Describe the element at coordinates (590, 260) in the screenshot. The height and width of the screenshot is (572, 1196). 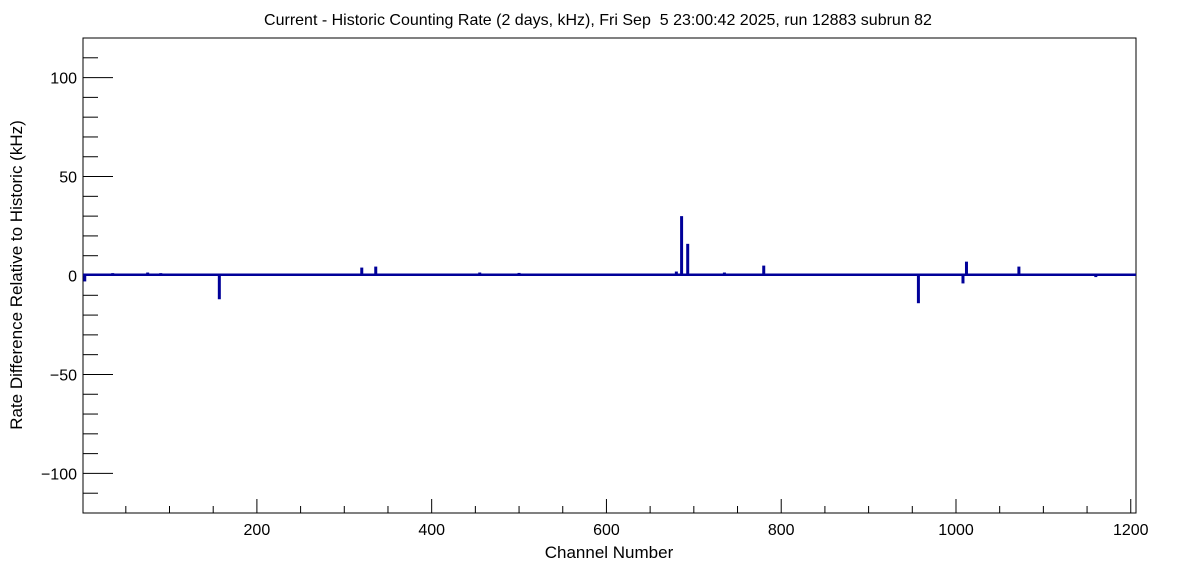
I see `bar-series` at that location.